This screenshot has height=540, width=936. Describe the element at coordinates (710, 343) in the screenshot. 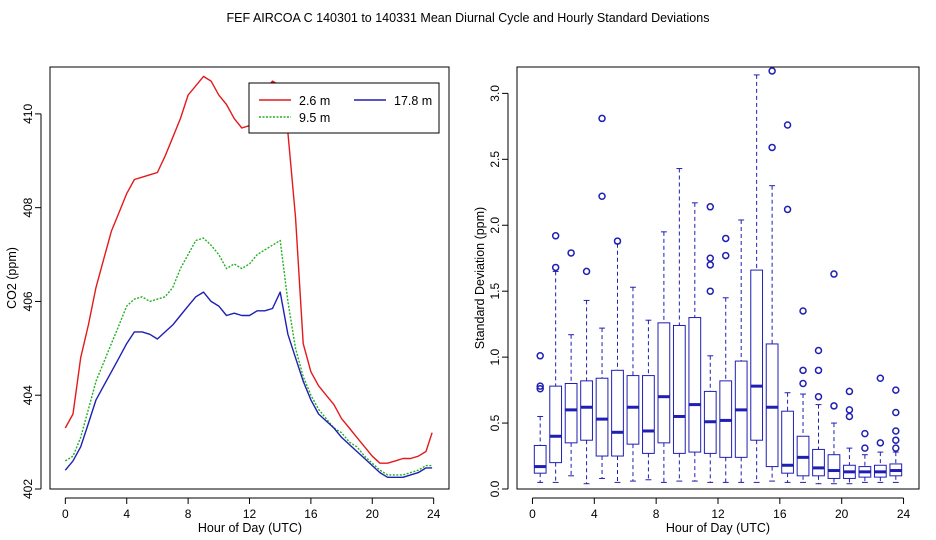

I see `box-hour-11.5` at that location.